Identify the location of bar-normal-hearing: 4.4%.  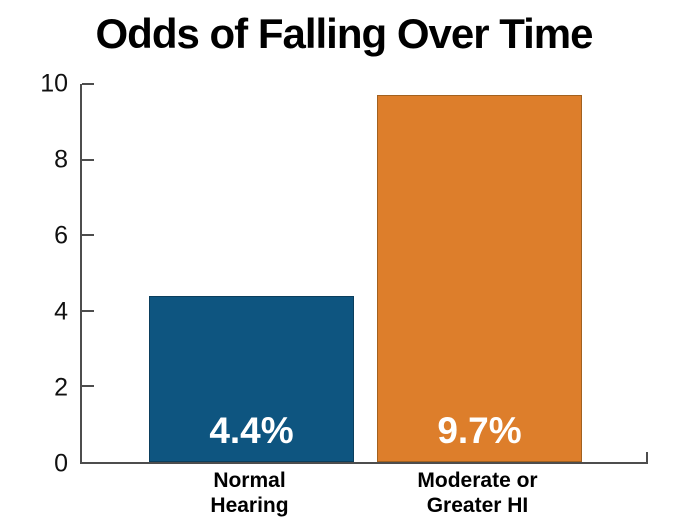
(251, 378).